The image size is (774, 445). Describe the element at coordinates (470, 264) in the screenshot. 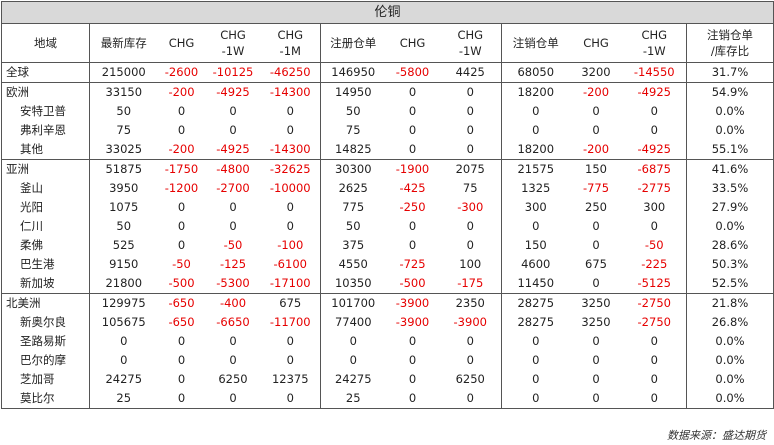

I see `table-cell: 100` at that location.